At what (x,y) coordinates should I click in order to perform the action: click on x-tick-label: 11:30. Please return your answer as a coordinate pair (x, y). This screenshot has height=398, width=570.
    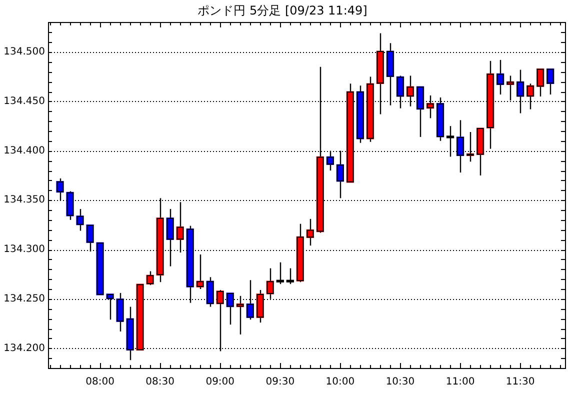
    Looking at the image, I should click on (520, 382).